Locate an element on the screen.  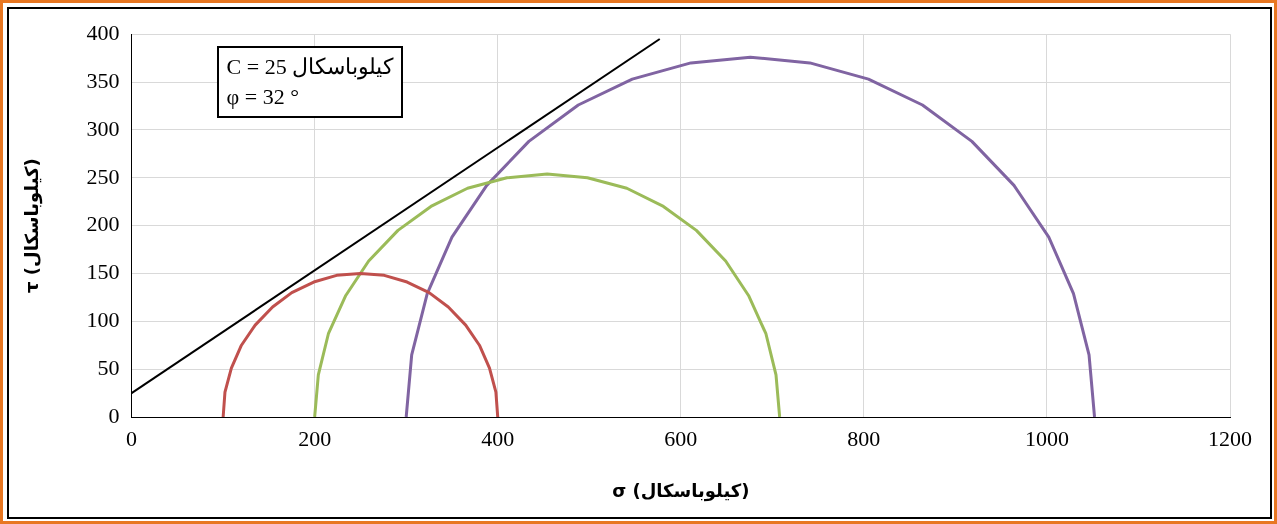
x-tick-label: 600 is located at coordinates (681, 438).